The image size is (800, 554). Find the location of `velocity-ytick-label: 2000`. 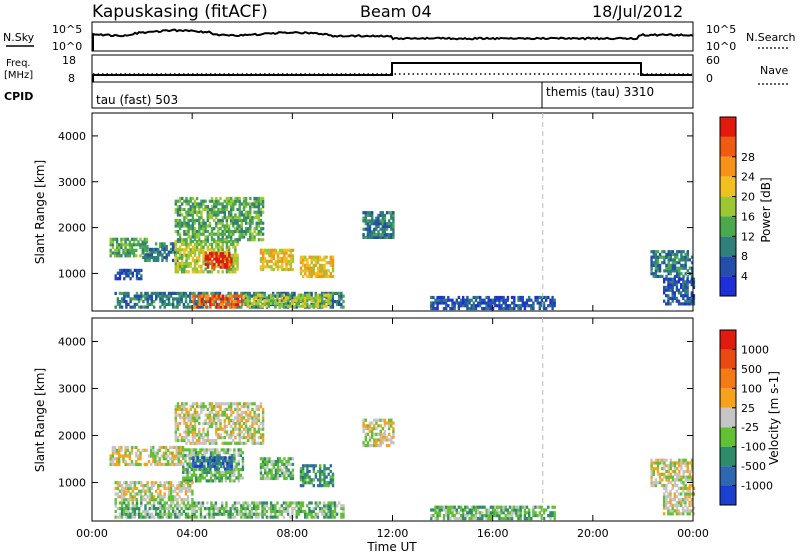

velocity-ytick-label: 2000 is located at coordinates (72, 435).